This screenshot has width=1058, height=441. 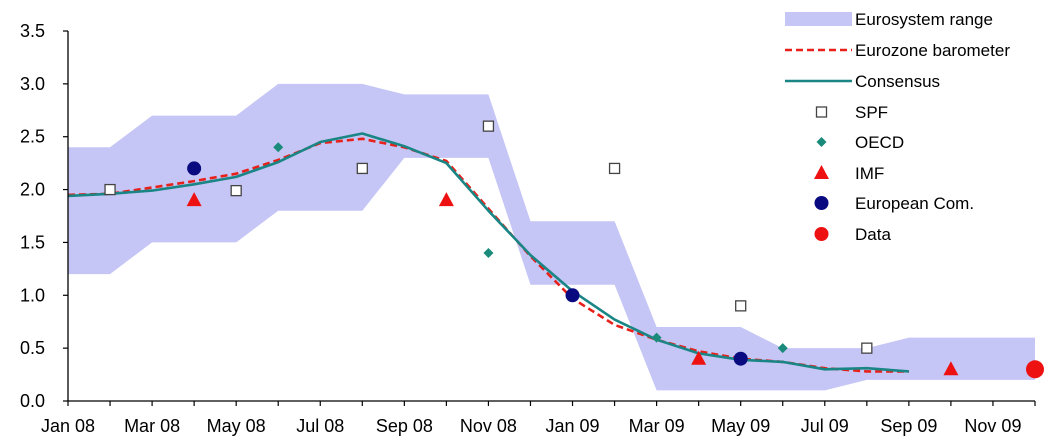 What do you see at coordinates (152, 426) in the screenshot?
I see `x-tick-label: Mar 08` at bounding box center [152, 426].